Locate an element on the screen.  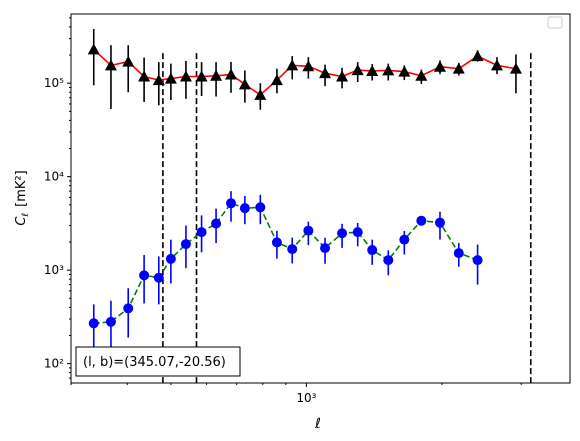
y-axis-label-main: C is located at coordinates (21, 221).